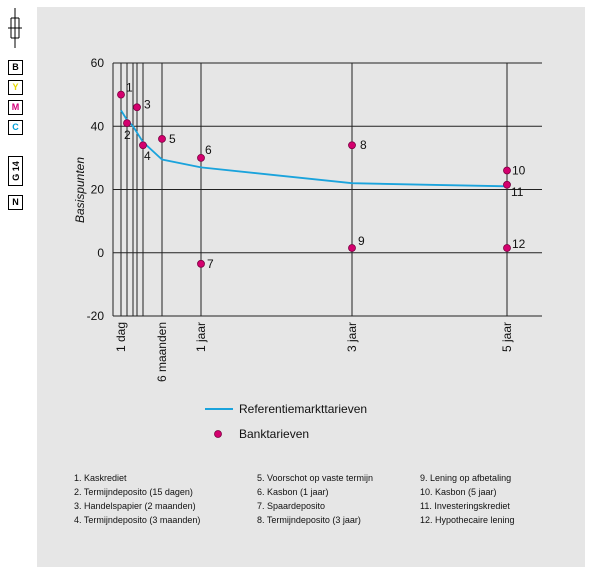 The image size is (591, 571). Describe the element at coordinates (465, 506) in the screenshot. I see `footnote: 11. Investeringskrediet` at that location.